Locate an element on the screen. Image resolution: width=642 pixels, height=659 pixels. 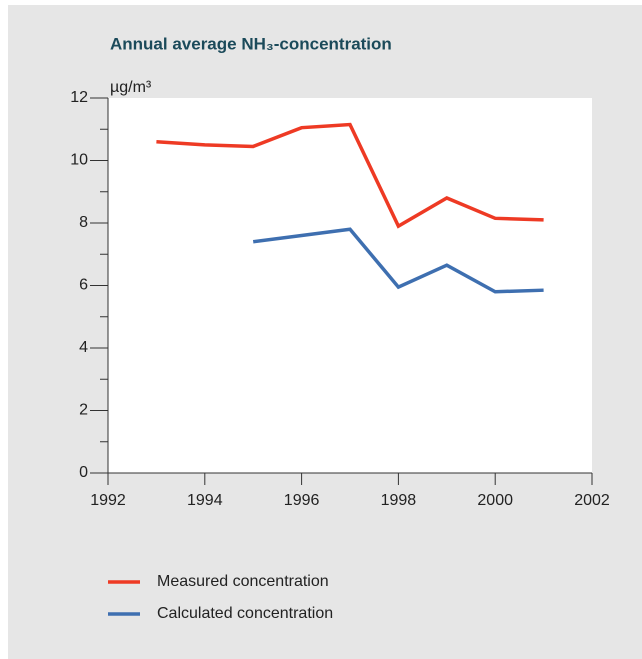
x-tick-label: 1992 is located at coordinates (108, 500).